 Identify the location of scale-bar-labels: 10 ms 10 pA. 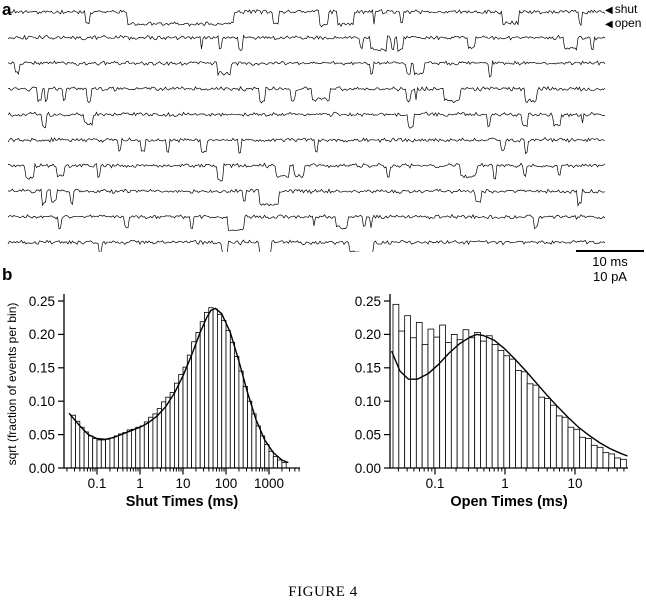
(610, 269).